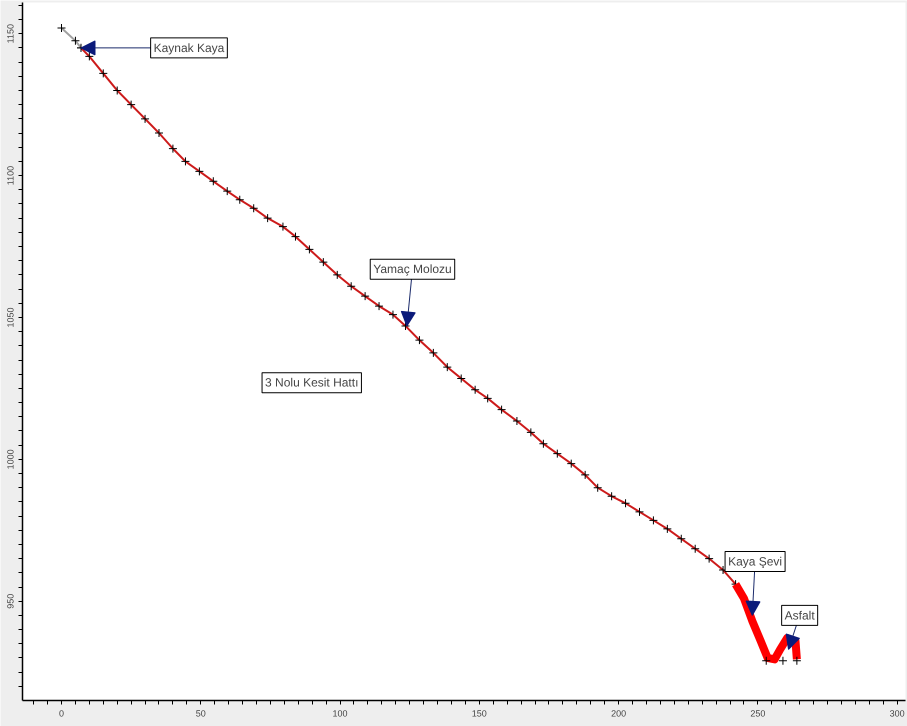  I want to click on y-tick-label: 950, so click(11, 601).